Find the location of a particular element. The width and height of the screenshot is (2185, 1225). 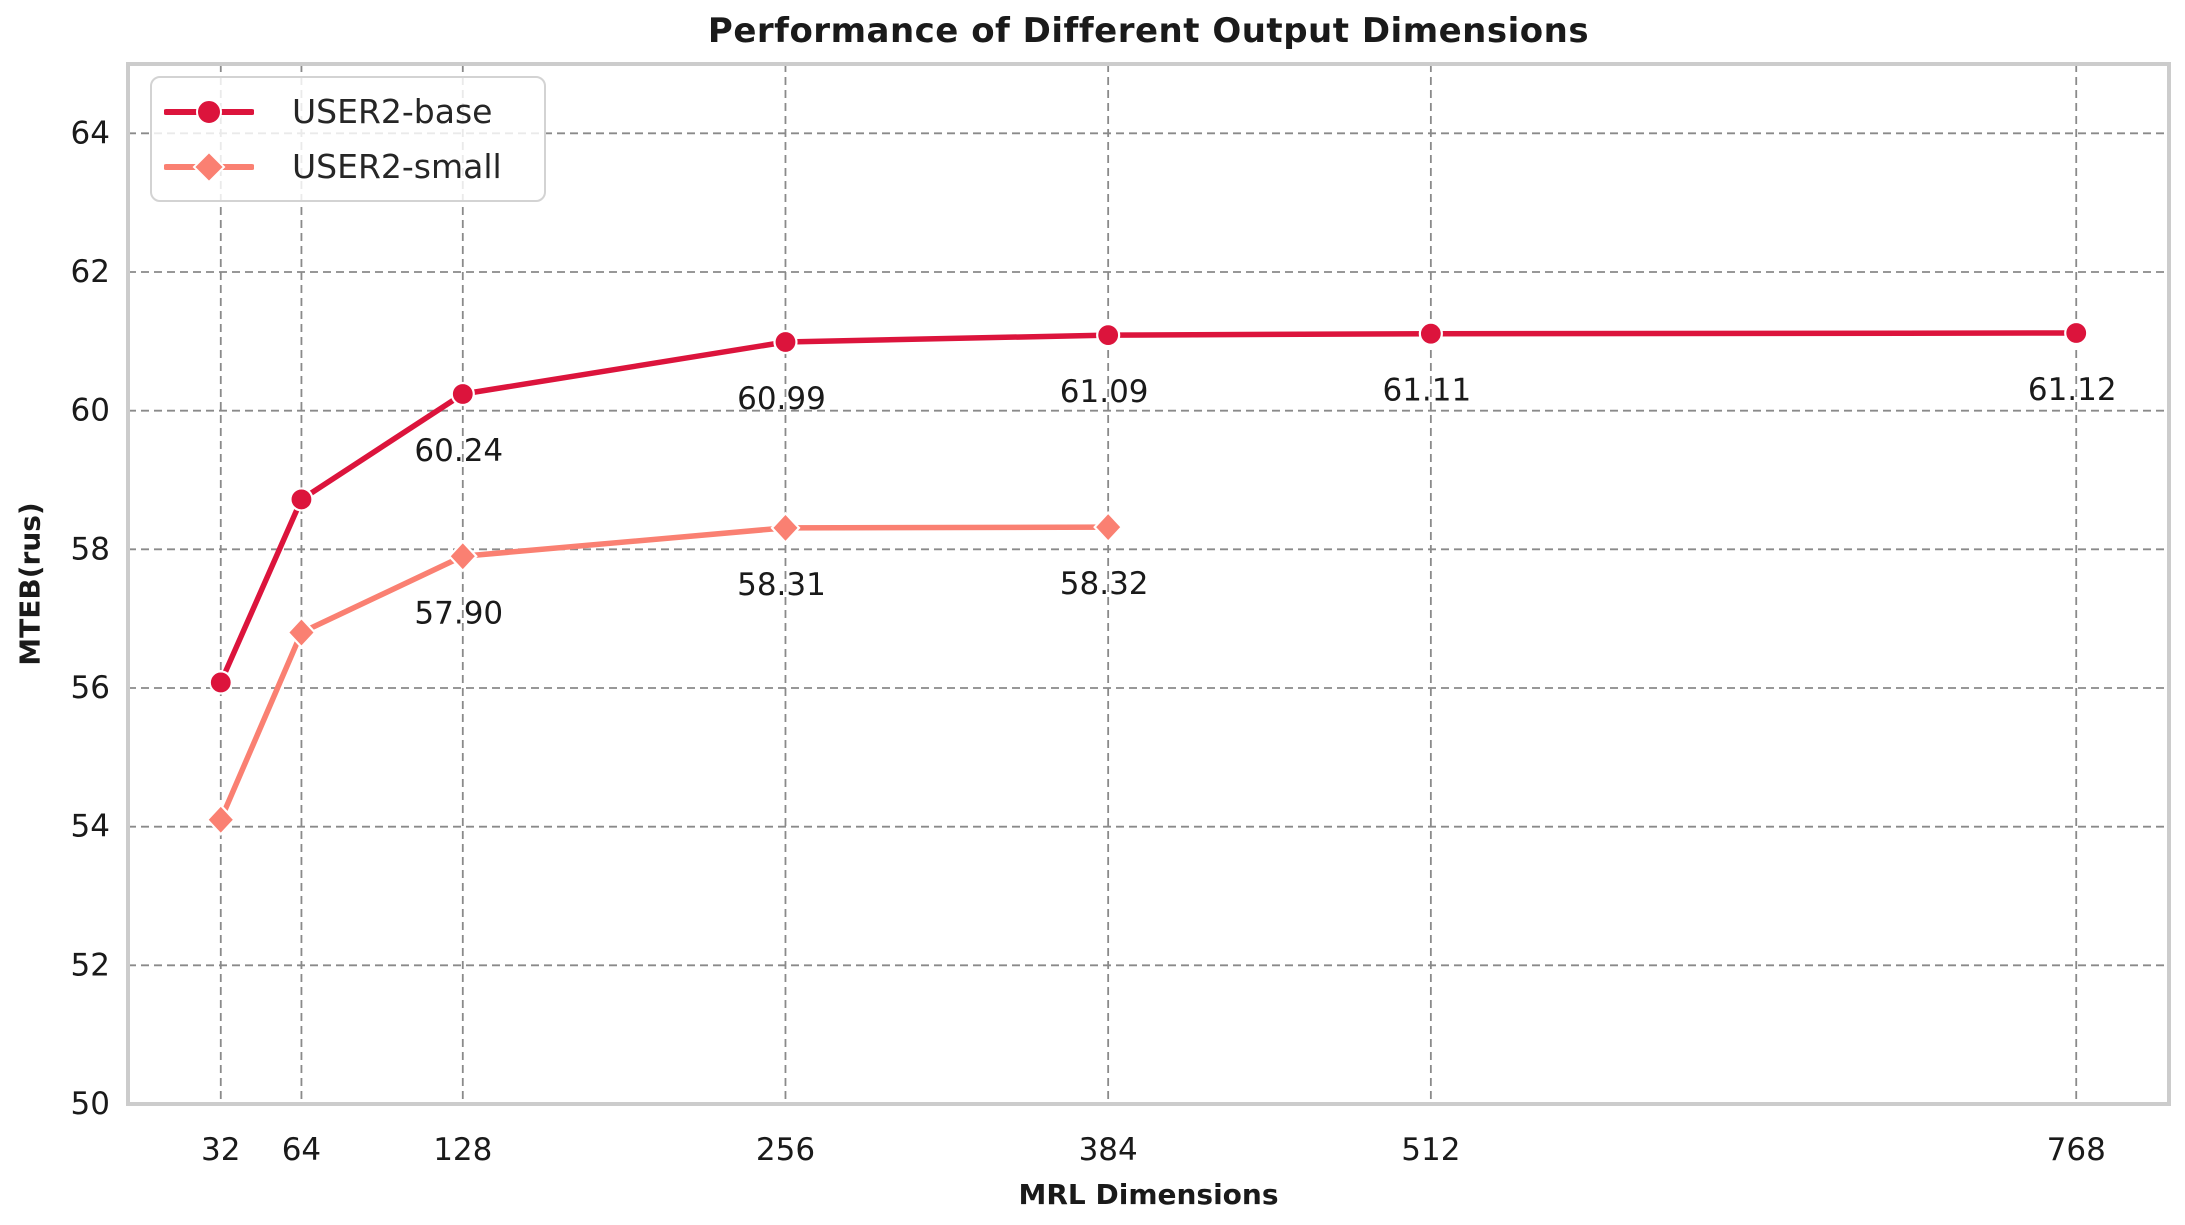

y-tick-label: 60 is located at coordinates (90, 411).